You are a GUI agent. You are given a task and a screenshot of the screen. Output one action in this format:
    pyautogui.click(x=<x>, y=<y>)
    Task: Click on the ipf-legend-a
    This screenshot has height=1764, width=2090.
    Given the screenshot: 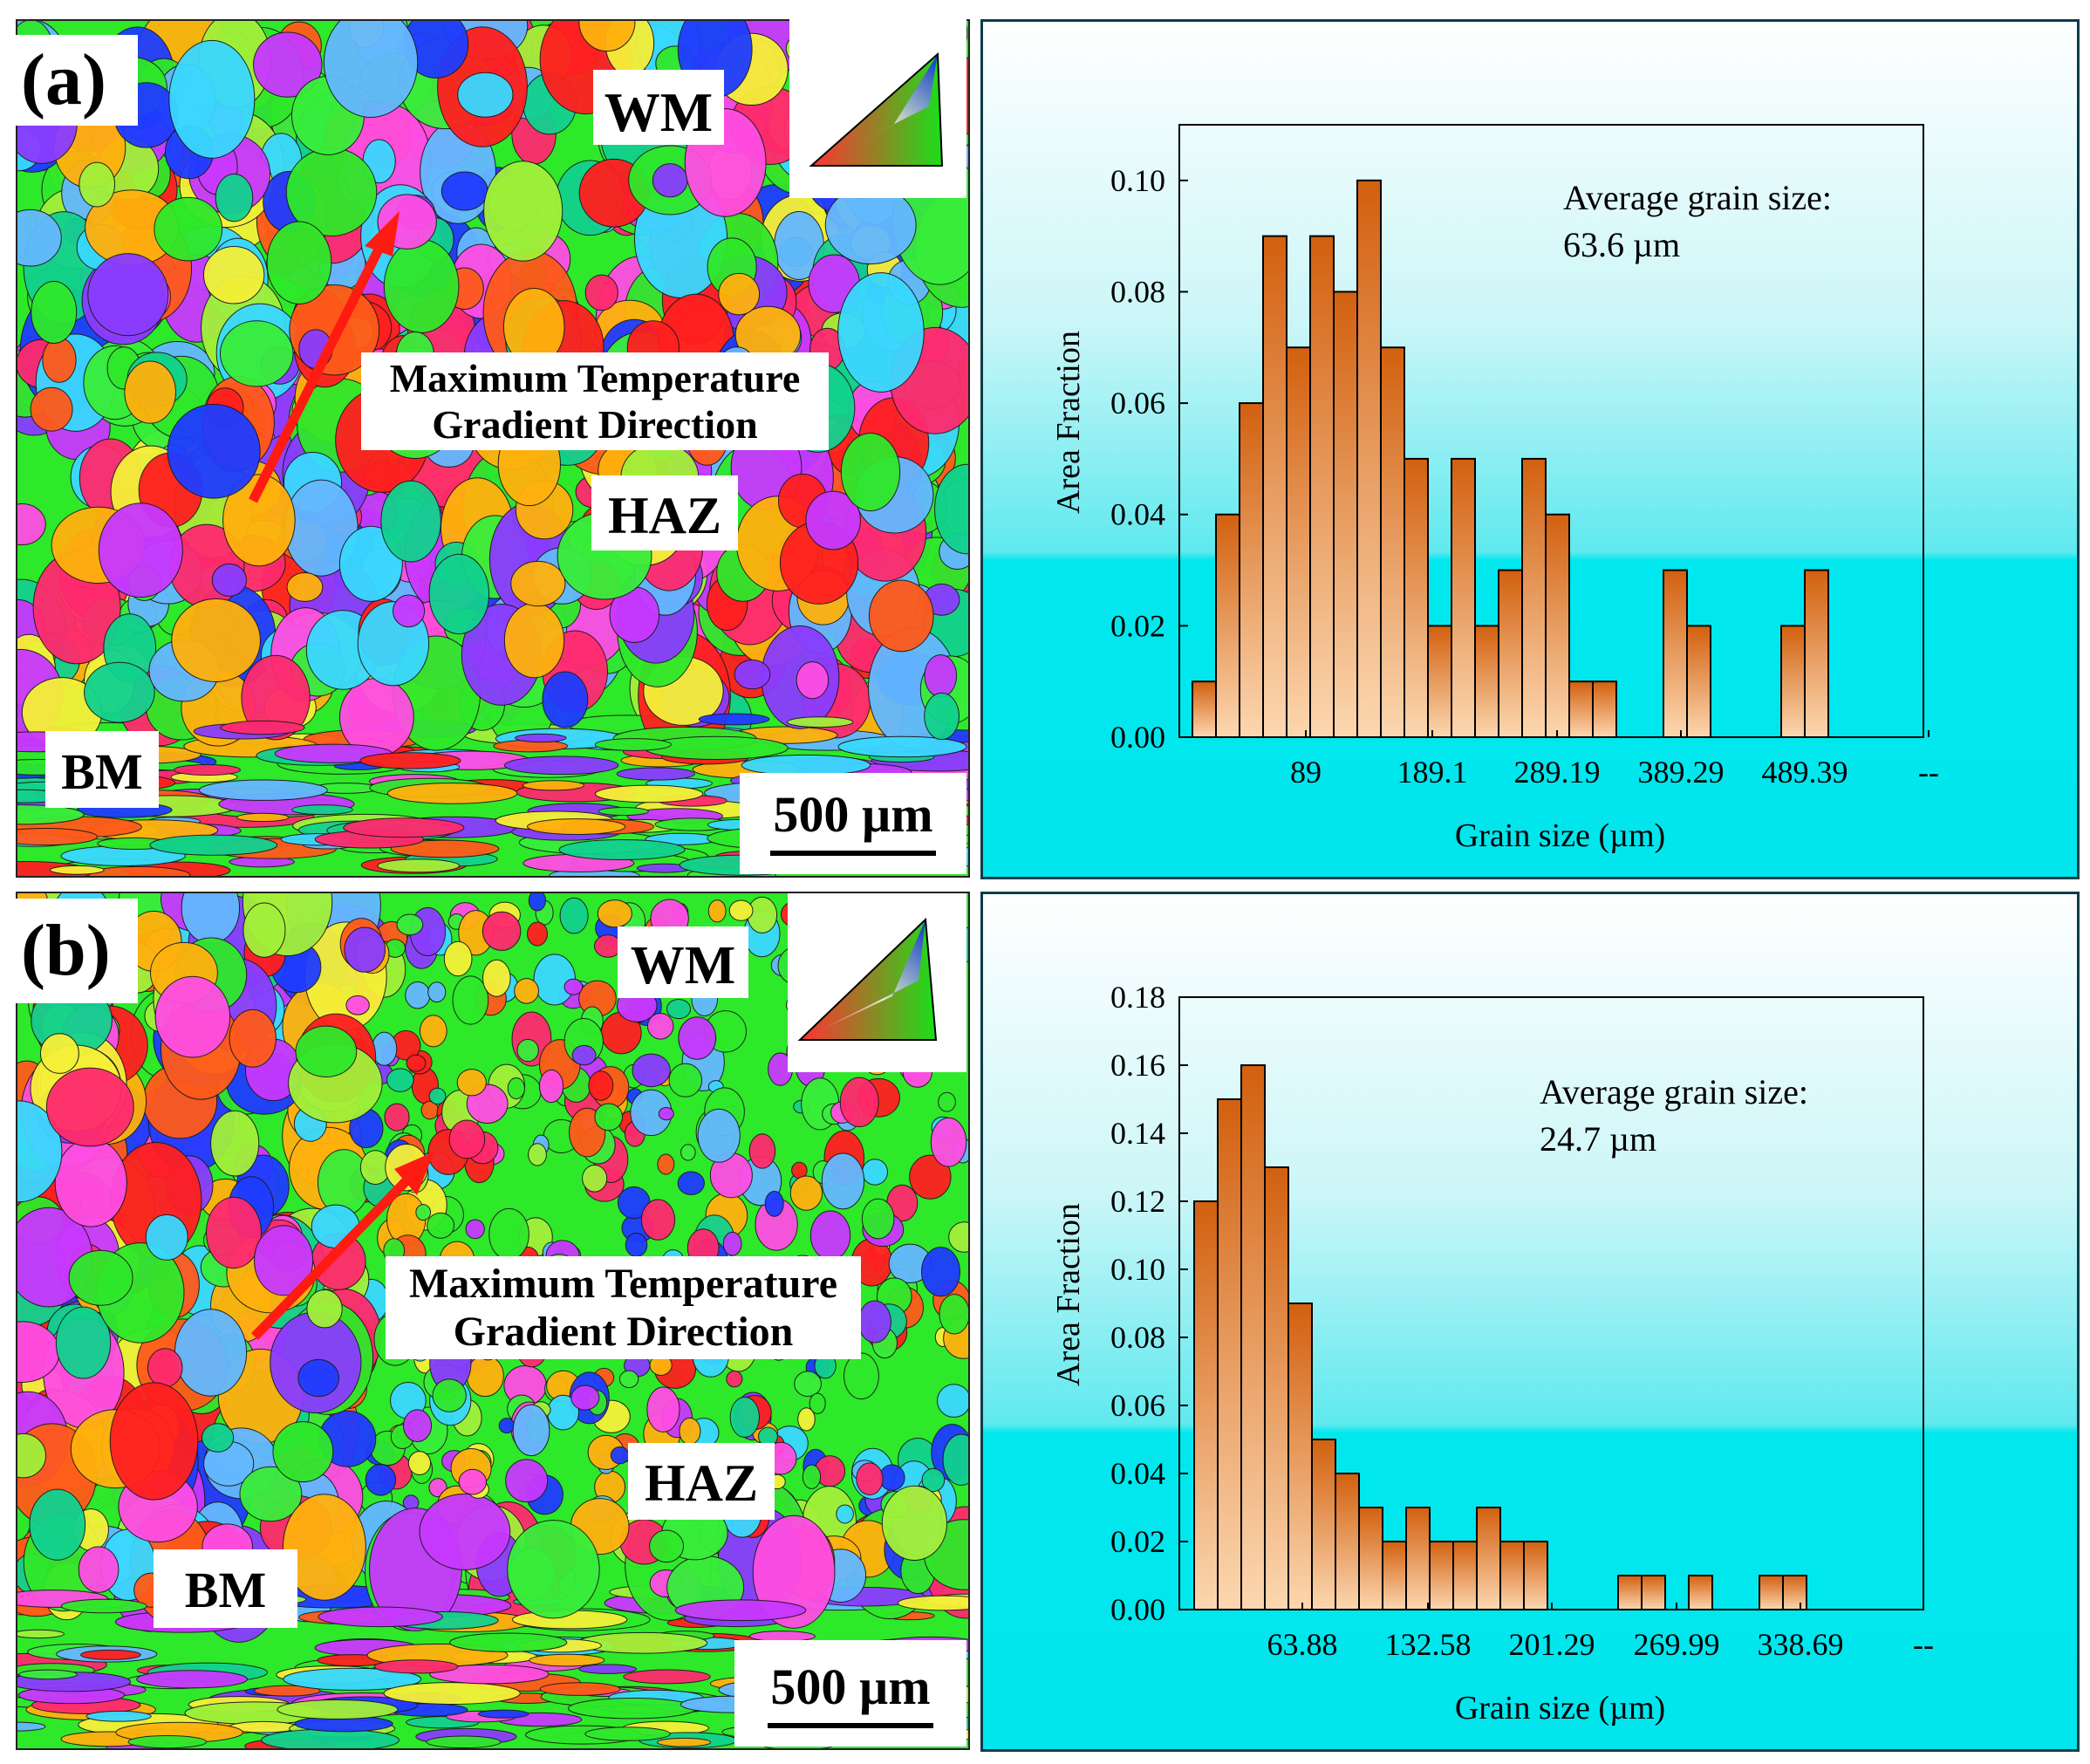 What is the action you would take?
    pyautogui.click(x=877, y=108)
    